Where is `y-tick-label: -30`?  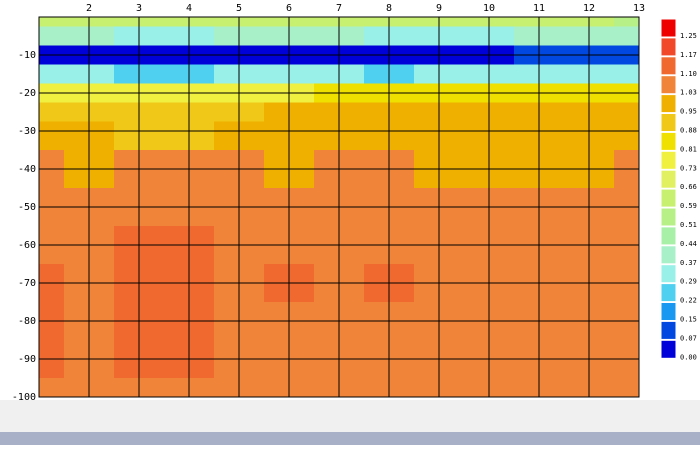
y-tick-label: -30 is located at coordinates (27, 131).